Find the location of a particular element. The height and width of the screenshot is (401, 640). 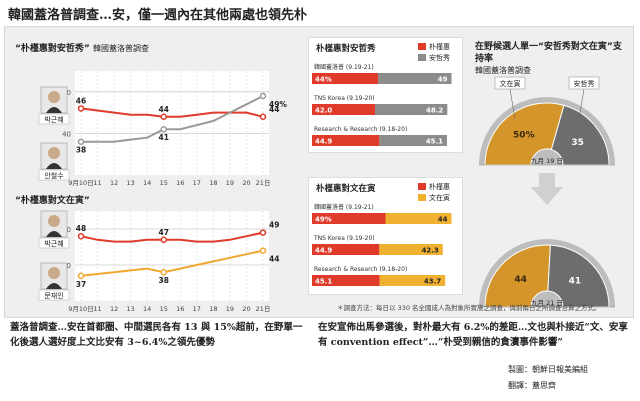

photo-label: 안철수 is located at coordinates (54, 175).